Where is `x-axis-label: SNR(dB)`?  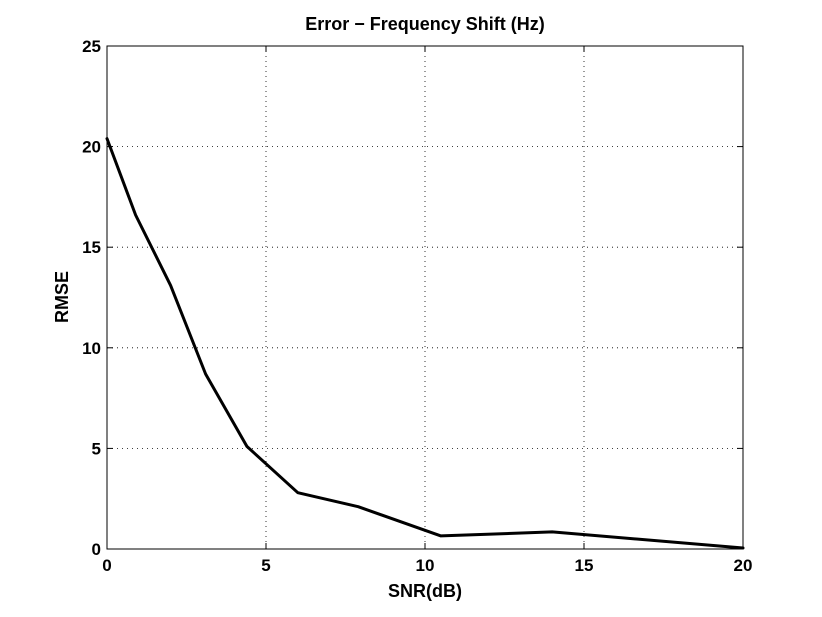
x-axis-label: SNR(dB) is located at coordinates (425, 591).